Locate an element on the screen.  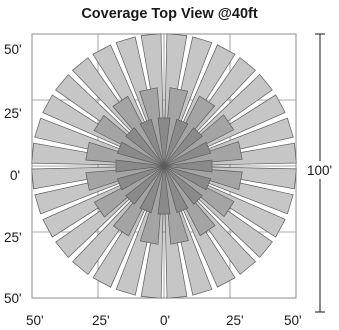
x-label-right: 50' is located at coordinates (293, 320).